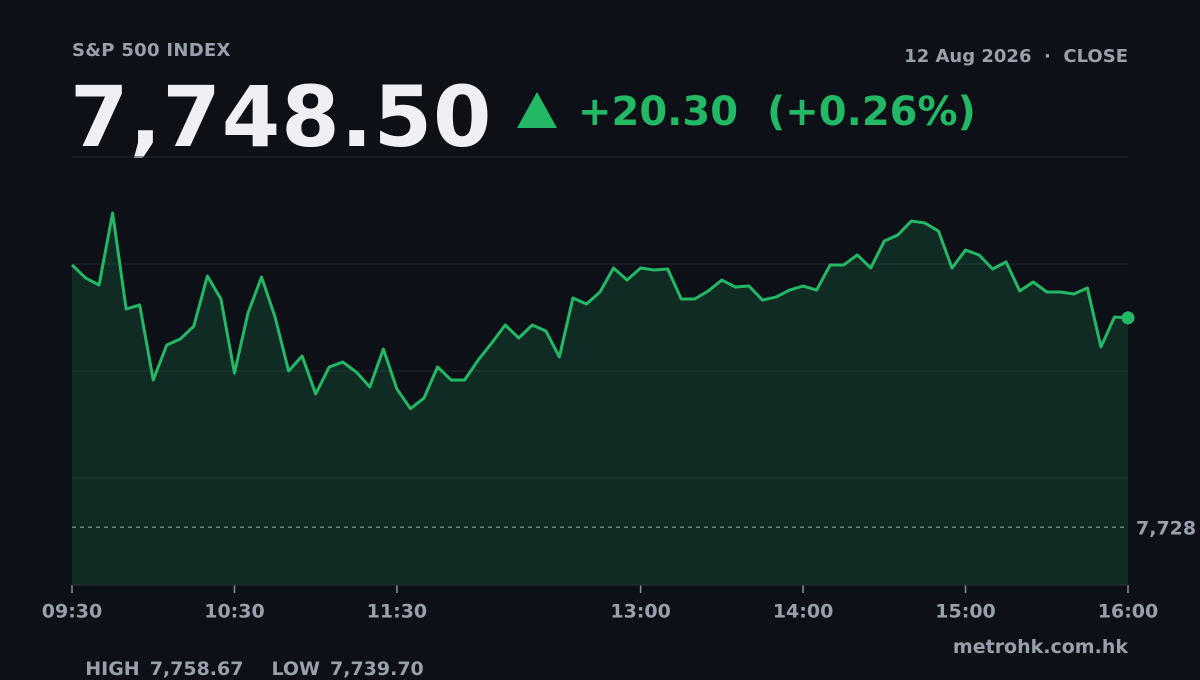 The width and height of the screenshot is (1200, 680). Describe the element at coordinates (1128, 612) in the screenshot. I see `x-tick-label: 16:00` at that location.